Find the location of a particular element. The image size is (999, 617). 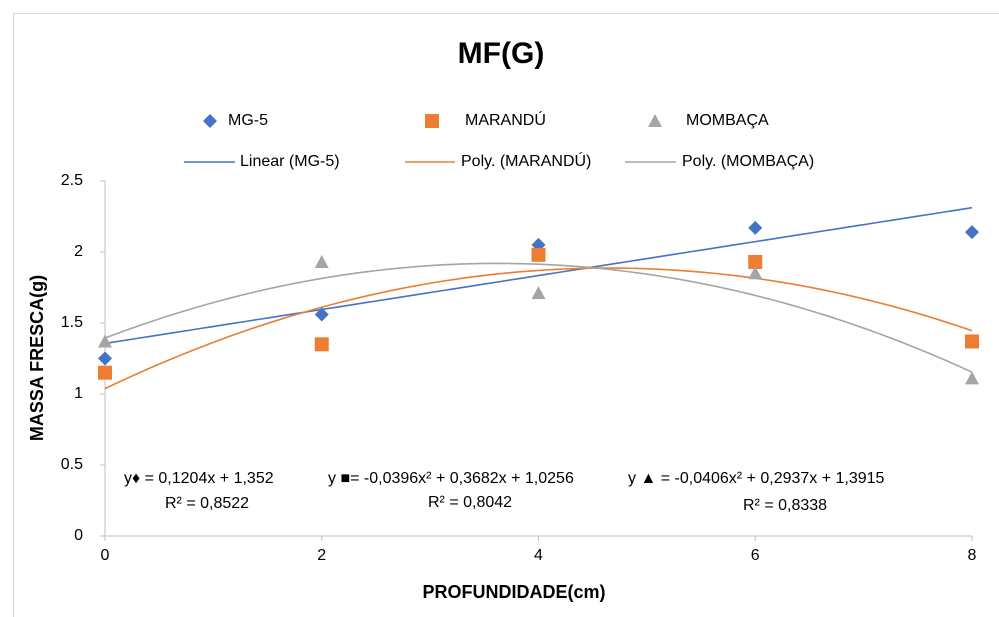

chart-title: MF(G) is located at coordinates (501, 53).